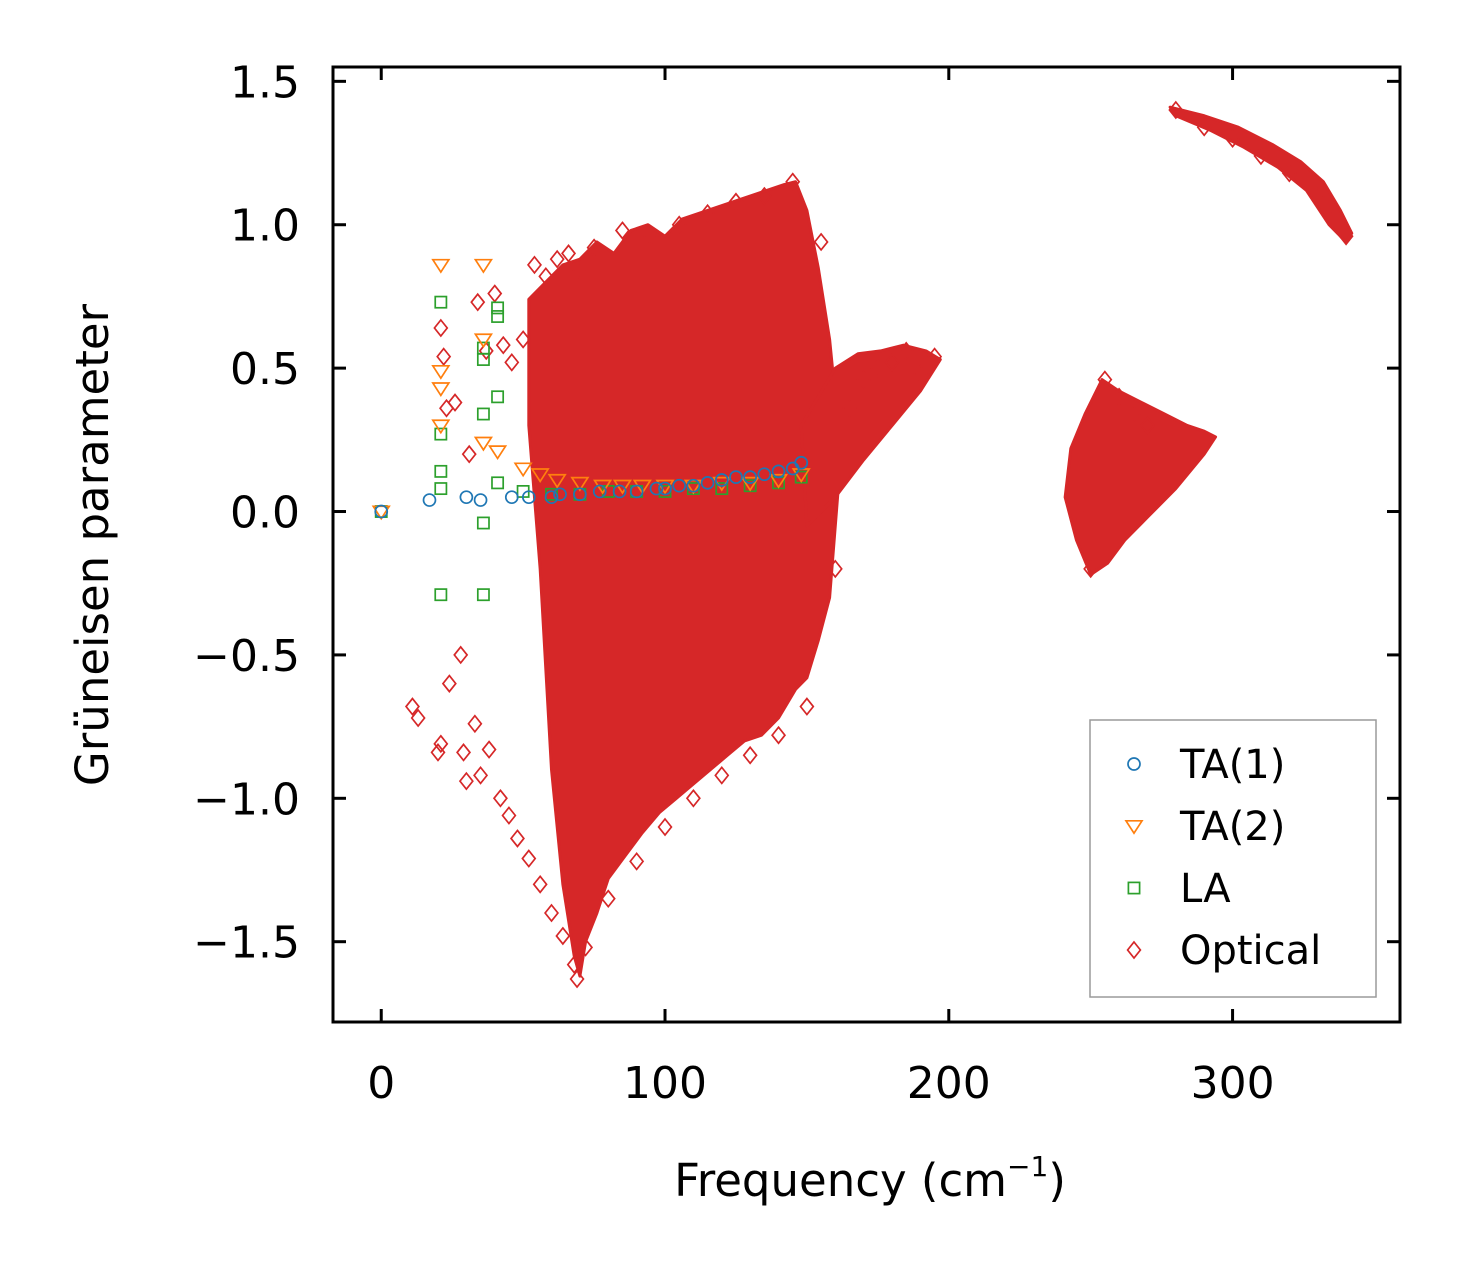  What do you see at coordinates (1232, 827) in the screenshot?
I see `legend-label-ta2: TA(2)` at bounding box center [1232, 827].